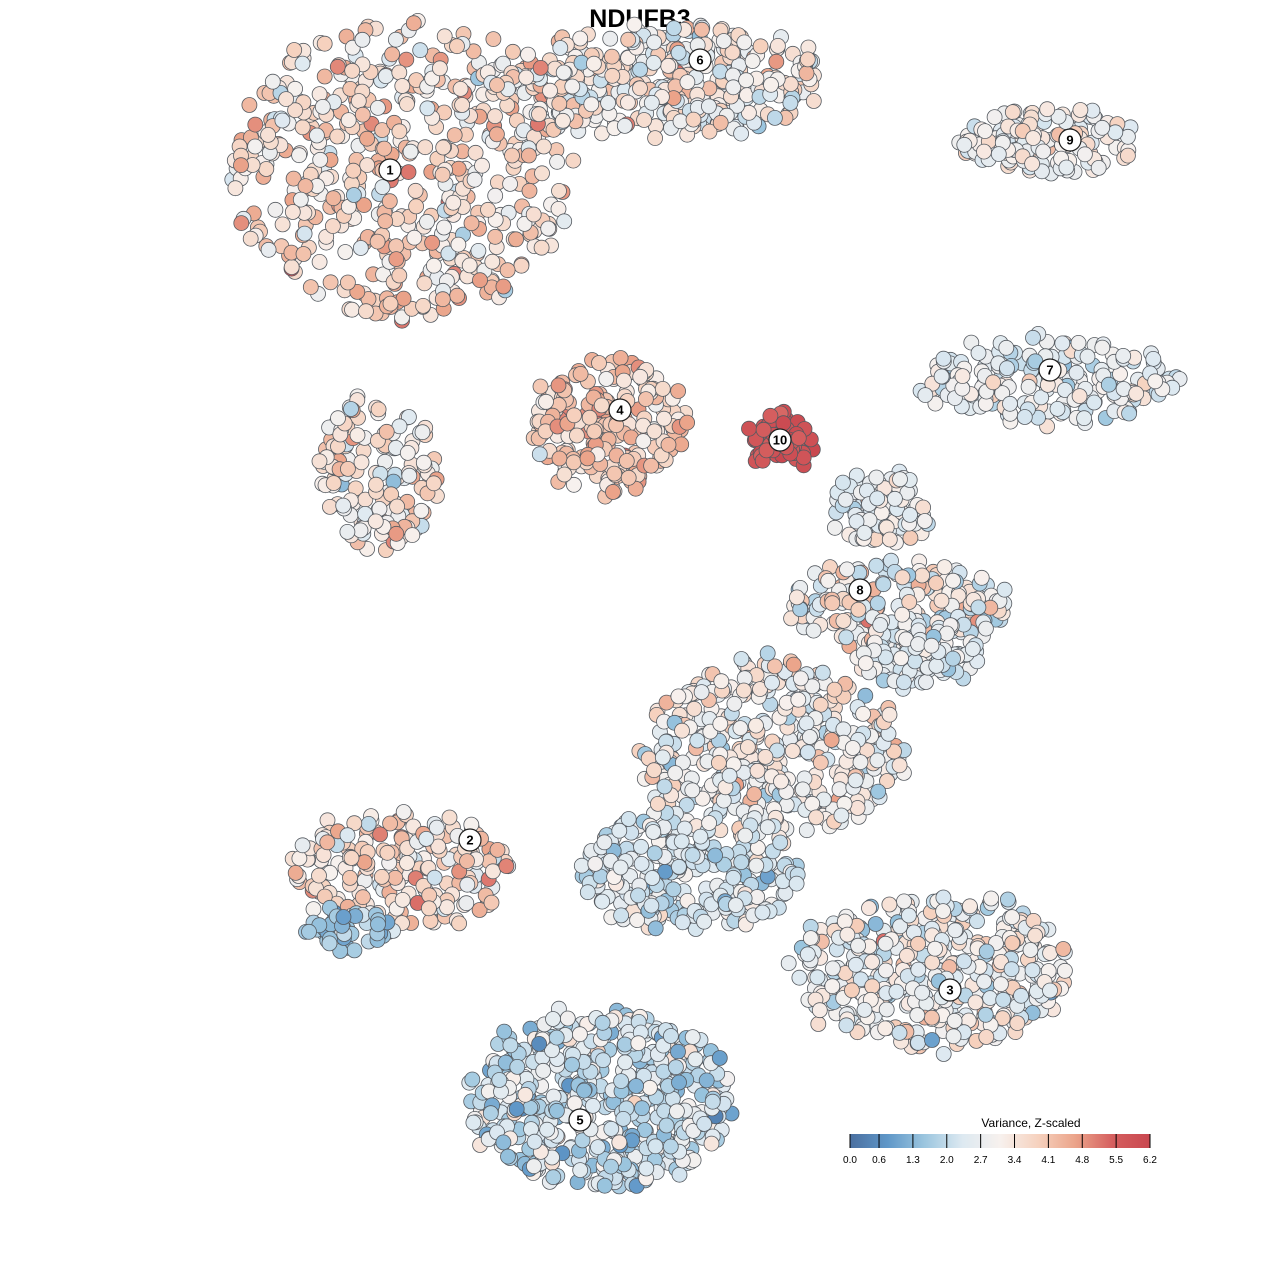 The height and width of the screenshot is (1280, 1280). What do you see at coordinates (1082, 1160) in the screenshot?
I see `colorbar-tick-label: 4.8` at bounding box center [1082, 1160].